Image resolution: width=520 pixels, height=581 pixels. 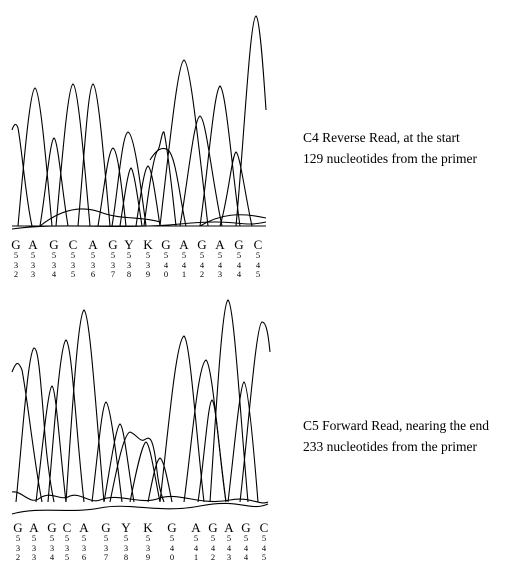 What do you see at coordinates (396, 425) in the screenshot?
I see `caption-line-1: C5 Forward Read, nearing the end` at bounding box center [396, 425].